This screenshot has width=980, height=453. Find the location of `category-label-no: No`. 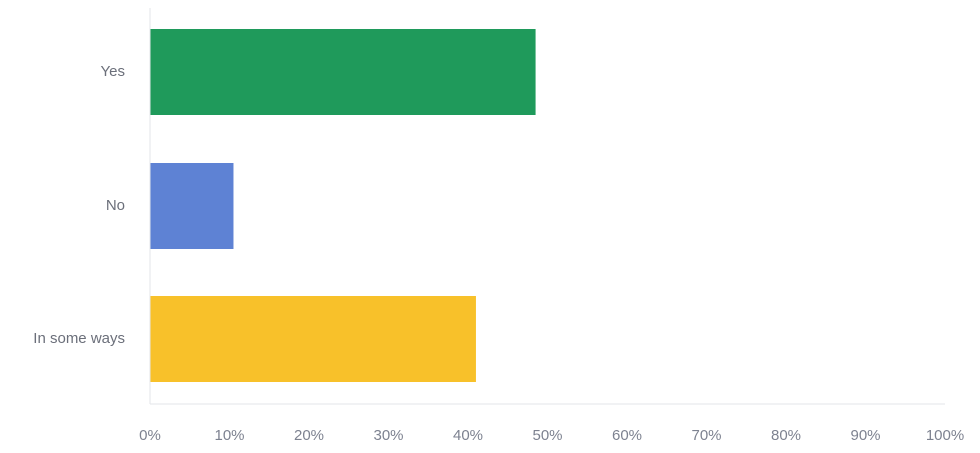

category-label-no: No is located at coordinates (115, 205).